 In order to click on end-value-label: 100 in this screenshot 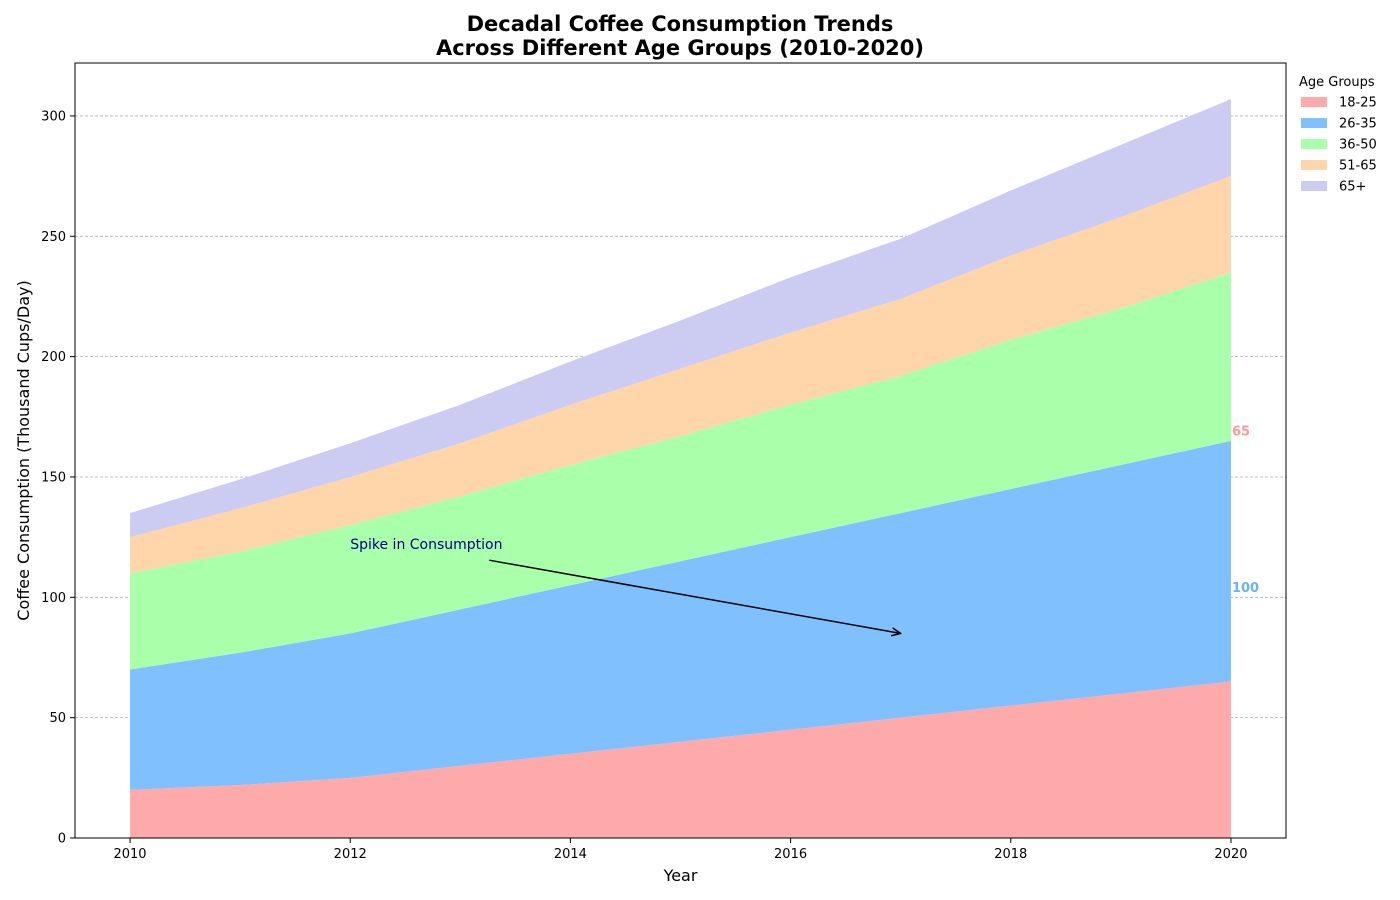, I will do `click(1245, 588)`.